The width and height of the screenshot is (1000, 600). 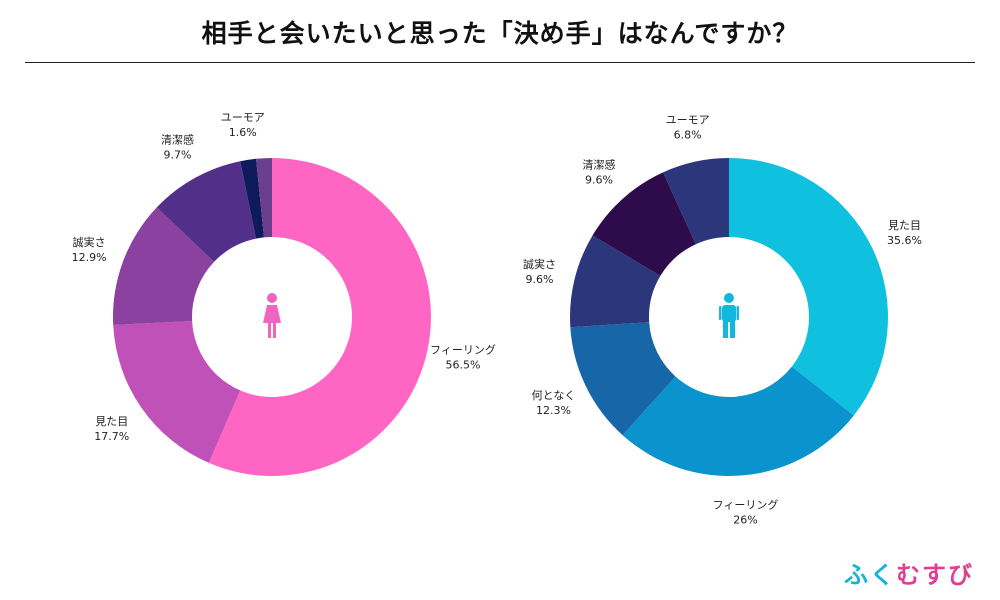 What do you see at coordinates (178, 154) in the screenshot?
I see `slice-value-label: 9.7%` at bounding box center [178, 154].